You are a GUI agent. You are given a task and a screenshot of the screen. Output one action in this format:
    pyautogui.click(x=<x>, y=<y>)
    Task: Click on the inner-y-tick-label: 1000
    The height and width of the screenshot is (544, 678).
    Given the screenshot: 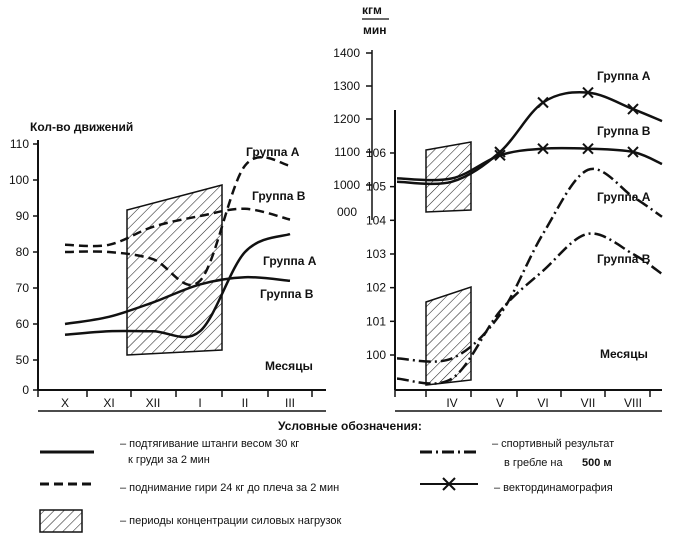 What is the action you would take?
    pyautogui.click(x=346, y=185)
    